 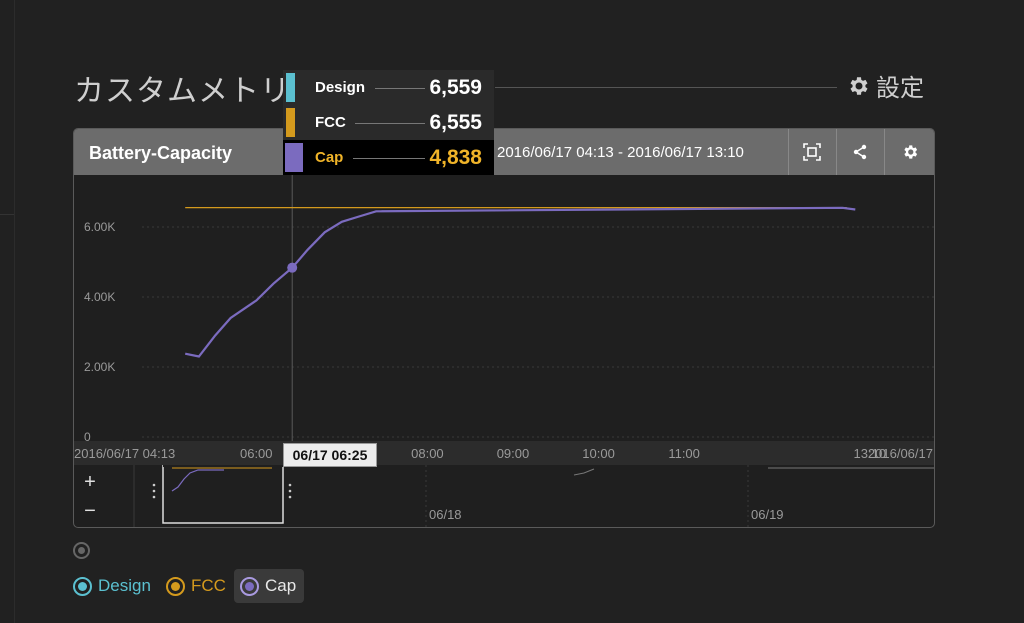 I want to click on navigator-trace, so click(x=584, y=472).